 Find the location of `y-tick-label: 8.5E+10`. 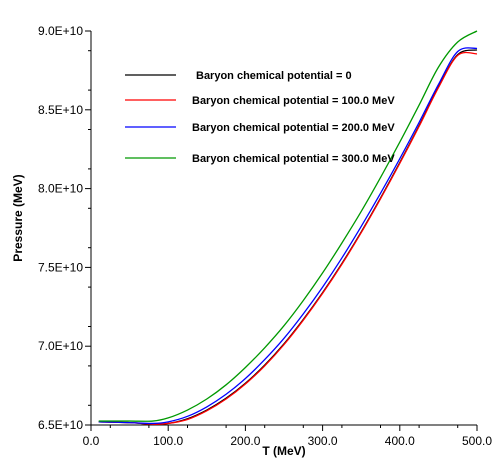

y-tick-label: 8.5E+10 is located at coordinates (60, 110).